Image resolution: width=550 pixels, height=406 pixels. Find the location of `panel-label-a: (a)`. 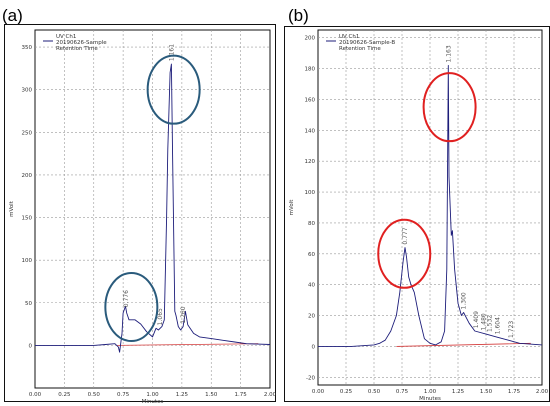

panel-label-a: (a) is located at coordinates (12, 15).